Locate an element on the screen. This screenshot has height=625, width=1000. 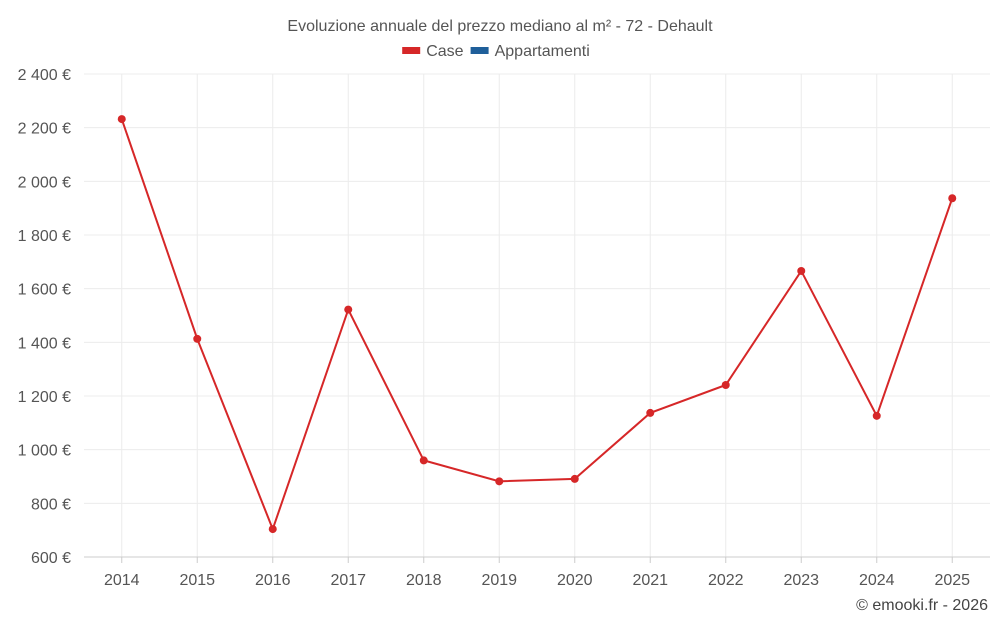
y-tick-label: 1 000 € is located at coordinates (44, 451).